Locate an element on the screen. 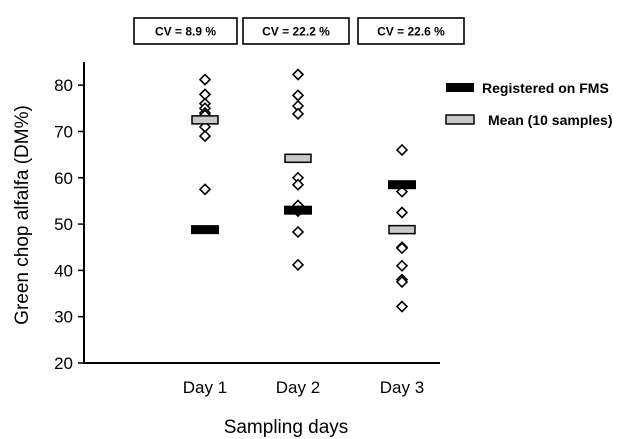 The height and width of the screenshot is (439, 640). legend-label-registered: Registered on FMS is located at coordinates (545, 88).